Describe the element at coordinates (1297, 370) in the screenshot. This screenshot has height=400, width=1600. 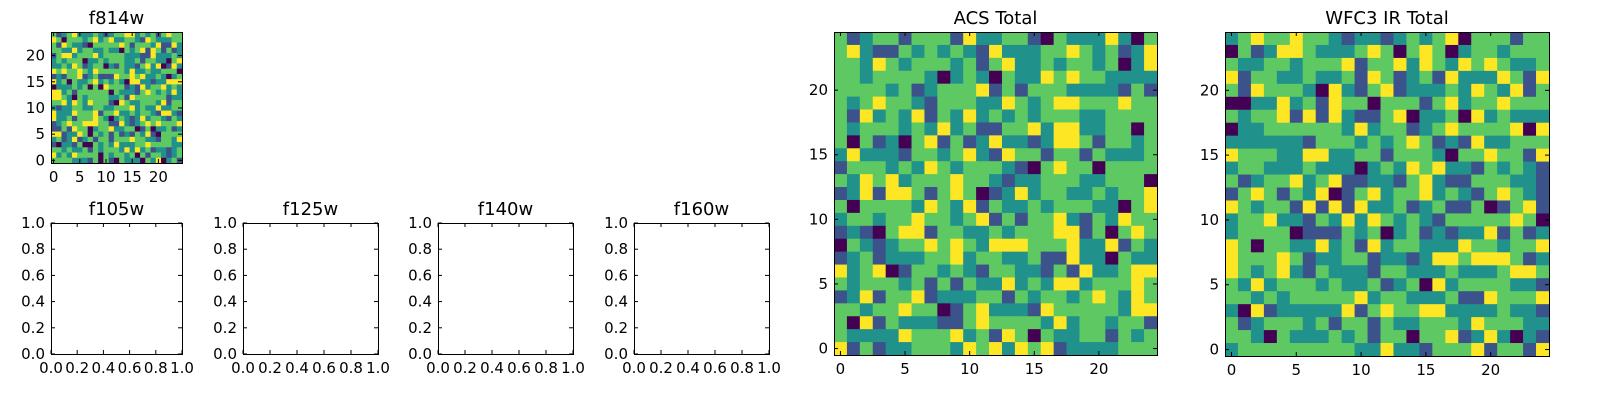
I see `x-tick-label: 5` at that location.